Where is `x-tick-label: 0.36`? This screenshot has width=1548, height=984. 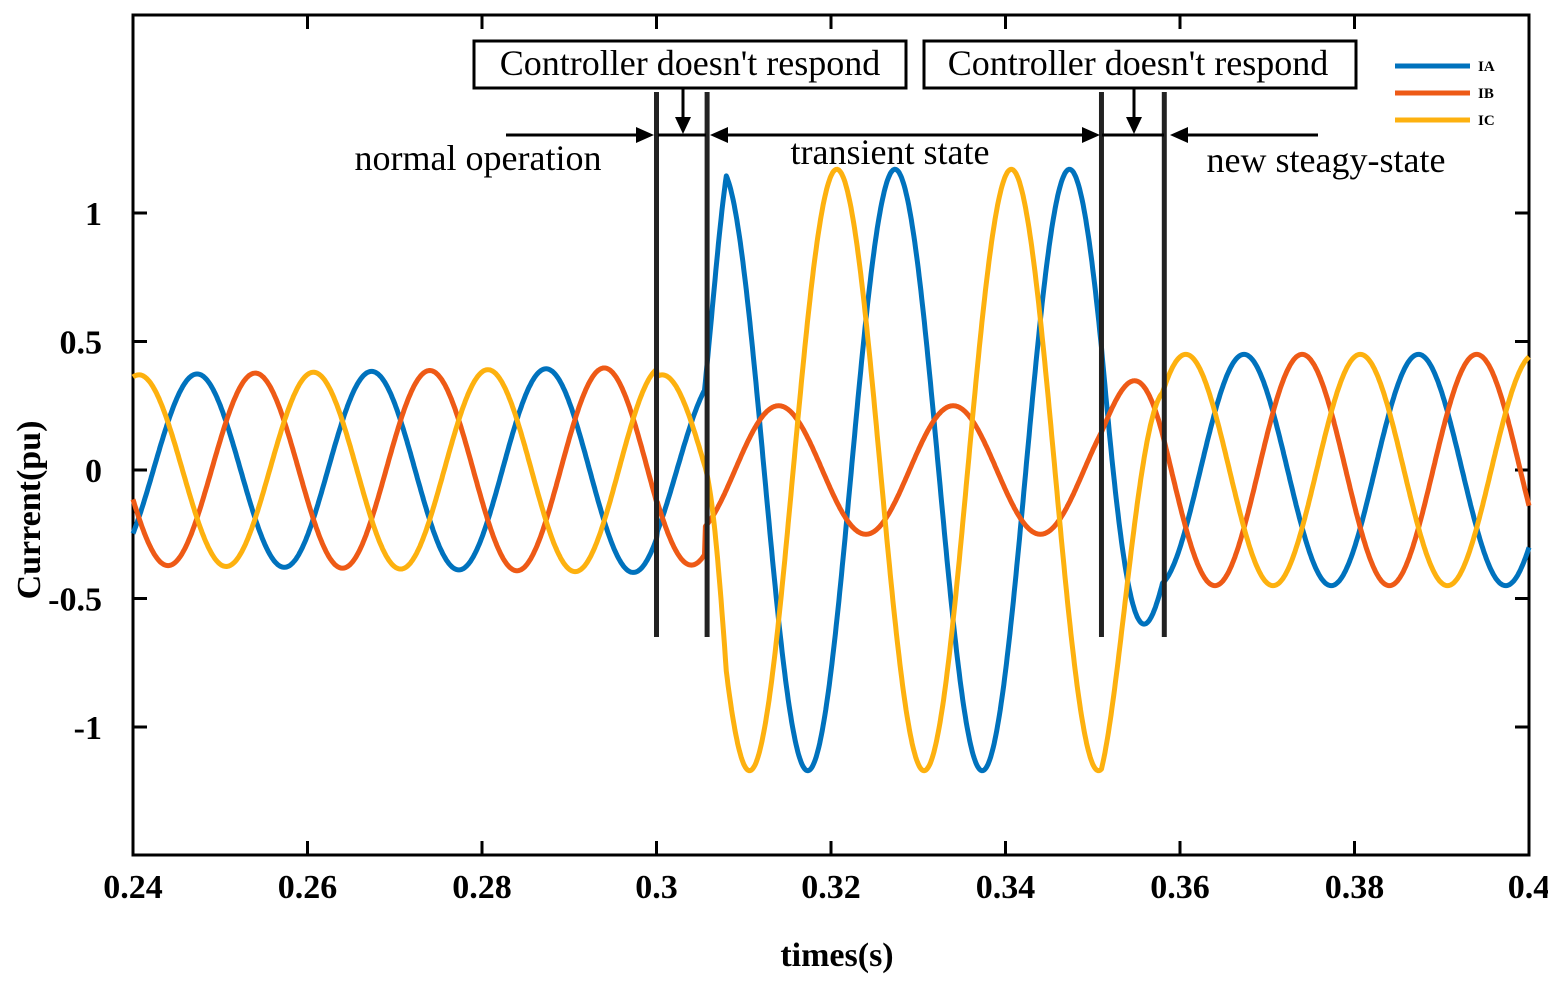 x-tick-label: 0.36 is located at coordinates (1180, 887).